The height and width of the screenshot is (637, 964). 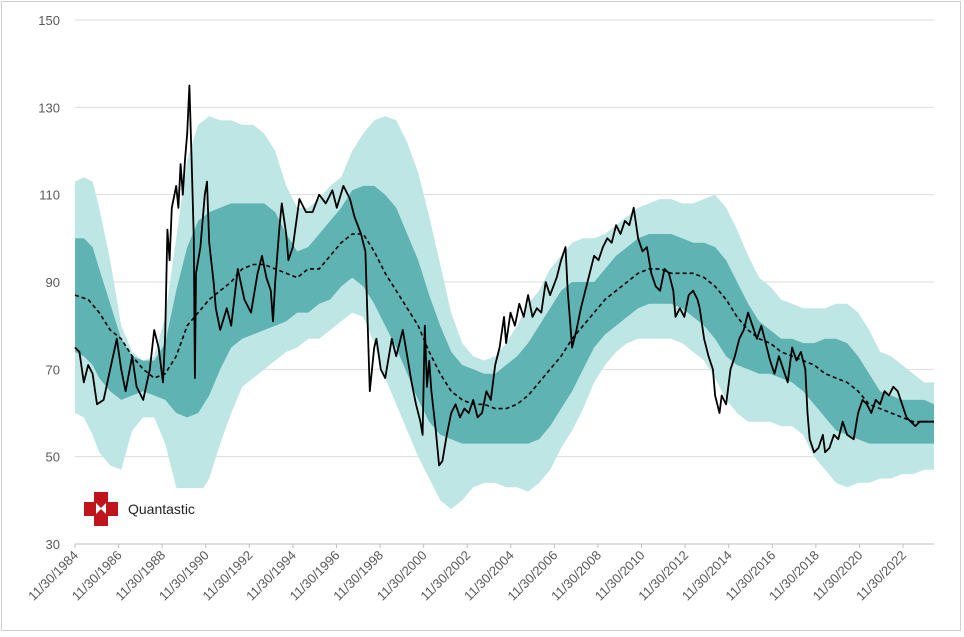 I want to click on y-tick-label: 130, so click(x=49, y=107).